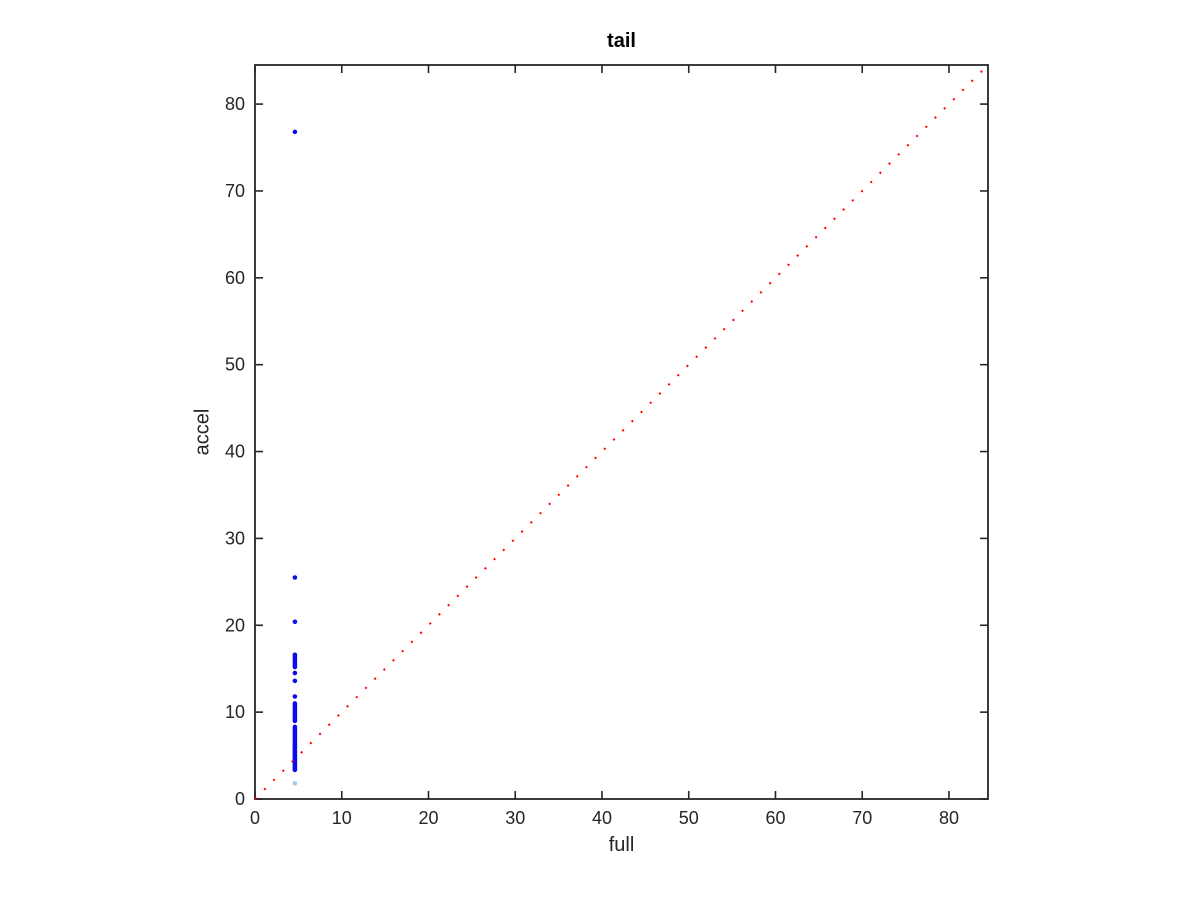  I want to click on faint-point-marker, so click(295, 783).